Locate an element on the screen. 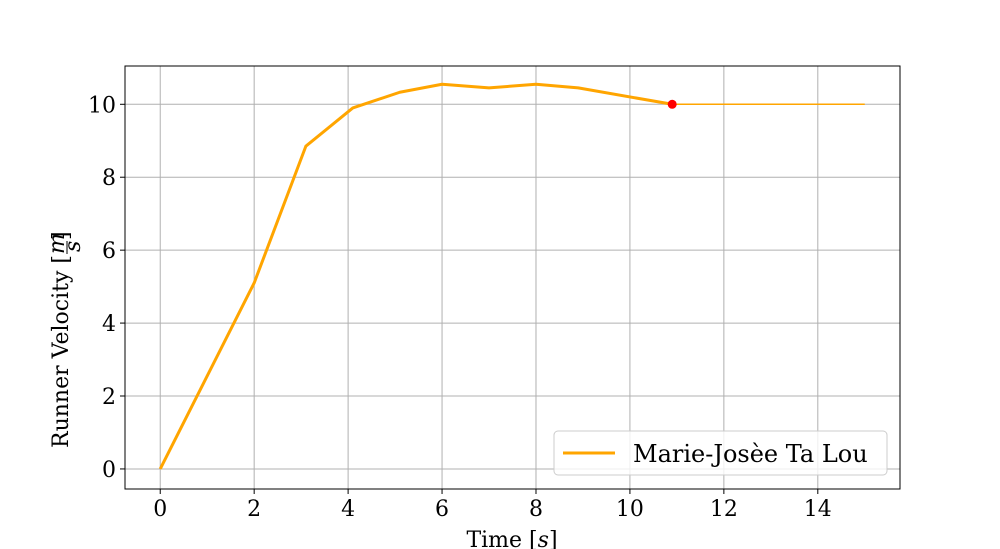  y-axis-label: Runner Velocity [ m s ] is located at coordinates (65, 339).